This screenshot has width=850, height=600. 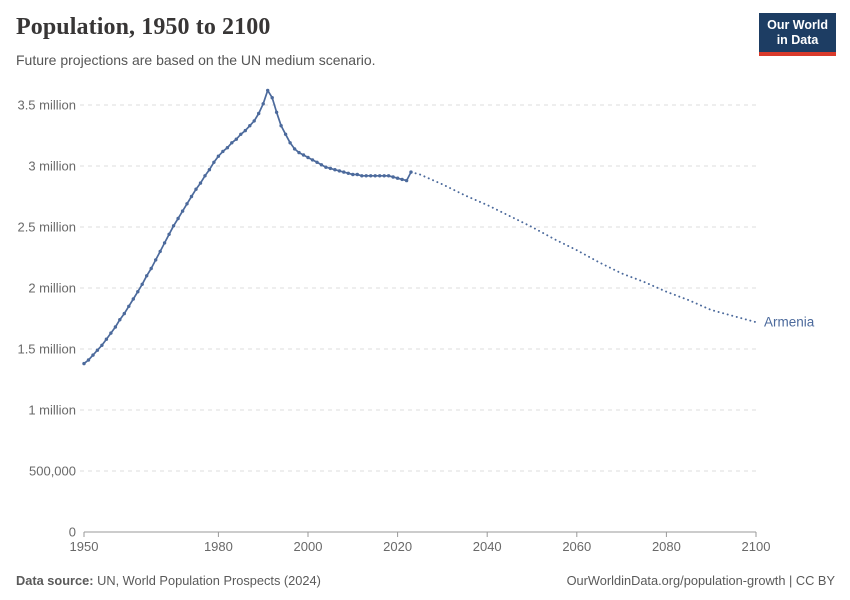 I want to click on entity-label-armenia: Armenia, so click(x=789, y=322).